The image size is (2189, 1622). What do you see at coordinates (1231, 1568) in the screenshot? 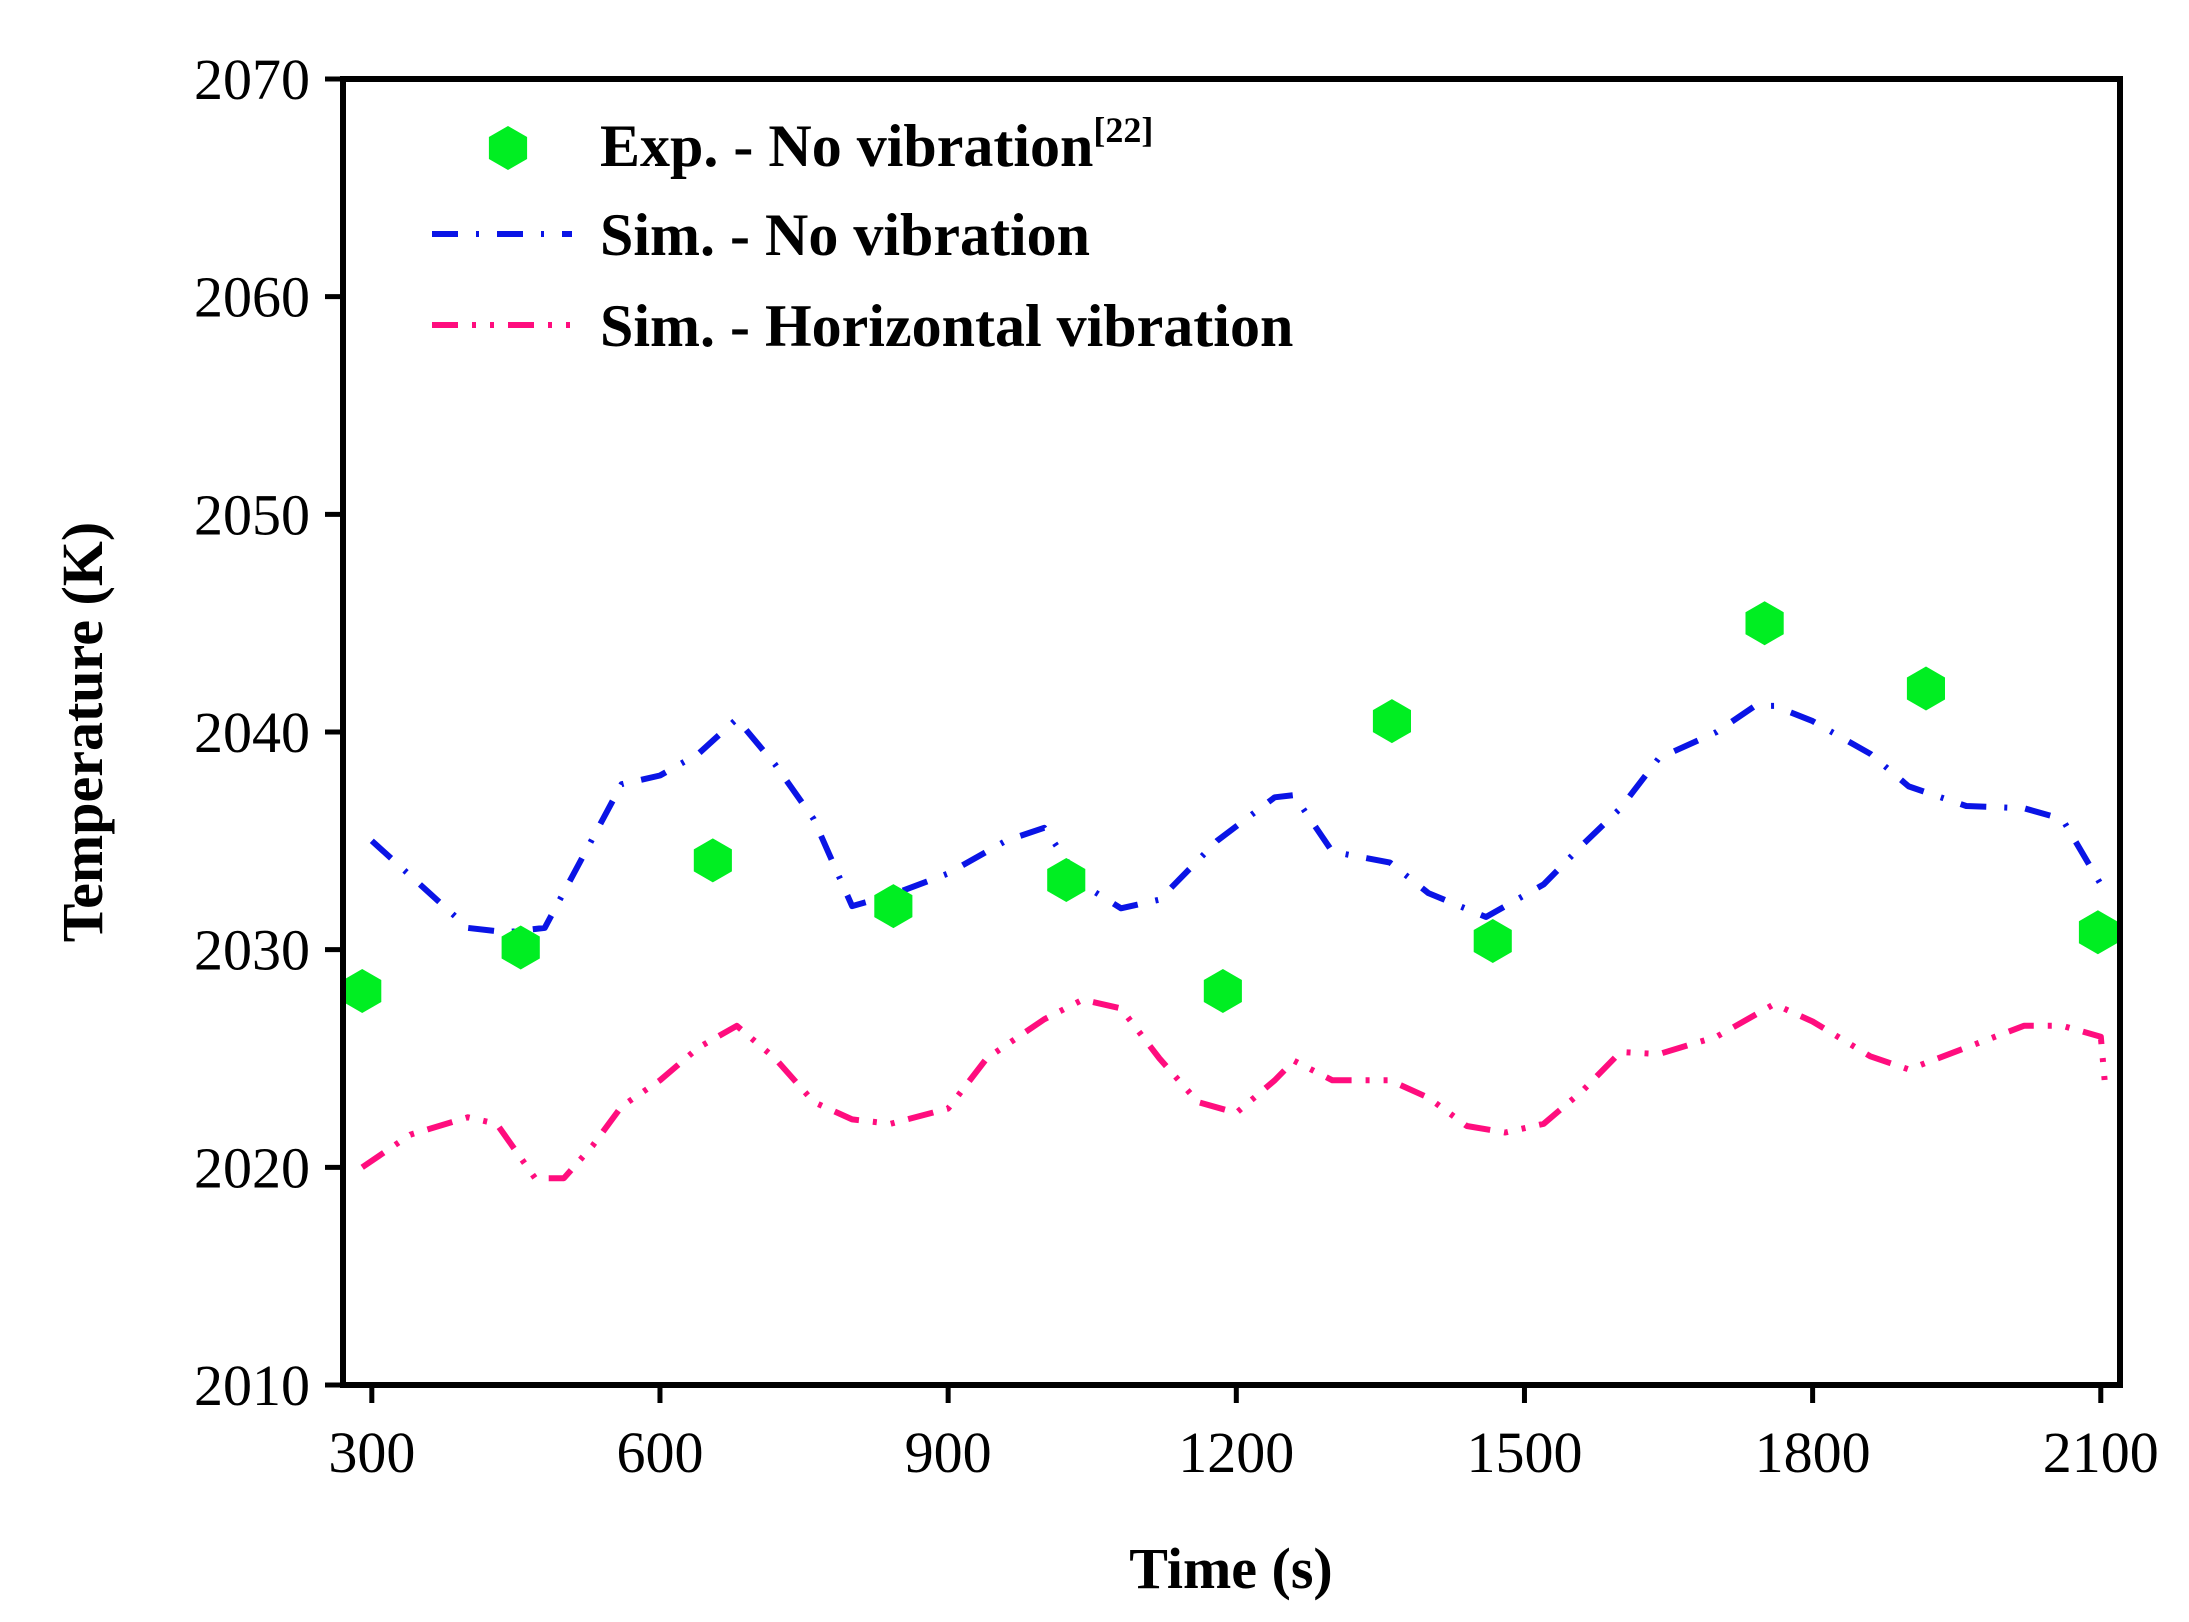
I see `x-axis-title: Time (s)` at bounding box center [1231, 1568].